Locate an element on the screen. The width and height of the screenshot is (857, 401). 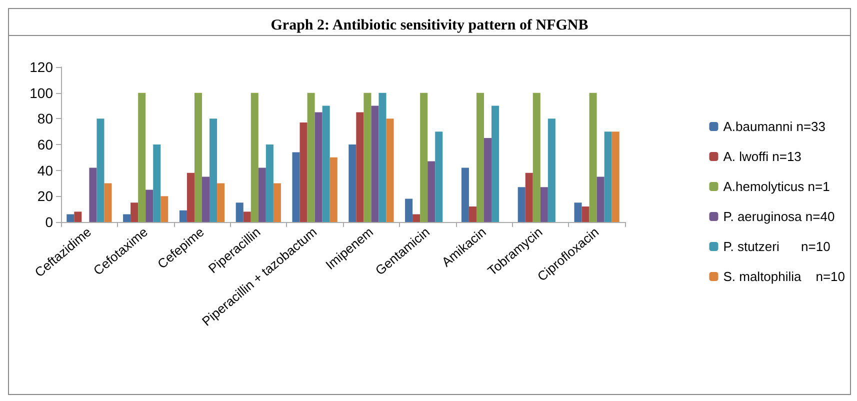
legend-label: A.hemolyticus n=1 is located at coordinates (776, 186).